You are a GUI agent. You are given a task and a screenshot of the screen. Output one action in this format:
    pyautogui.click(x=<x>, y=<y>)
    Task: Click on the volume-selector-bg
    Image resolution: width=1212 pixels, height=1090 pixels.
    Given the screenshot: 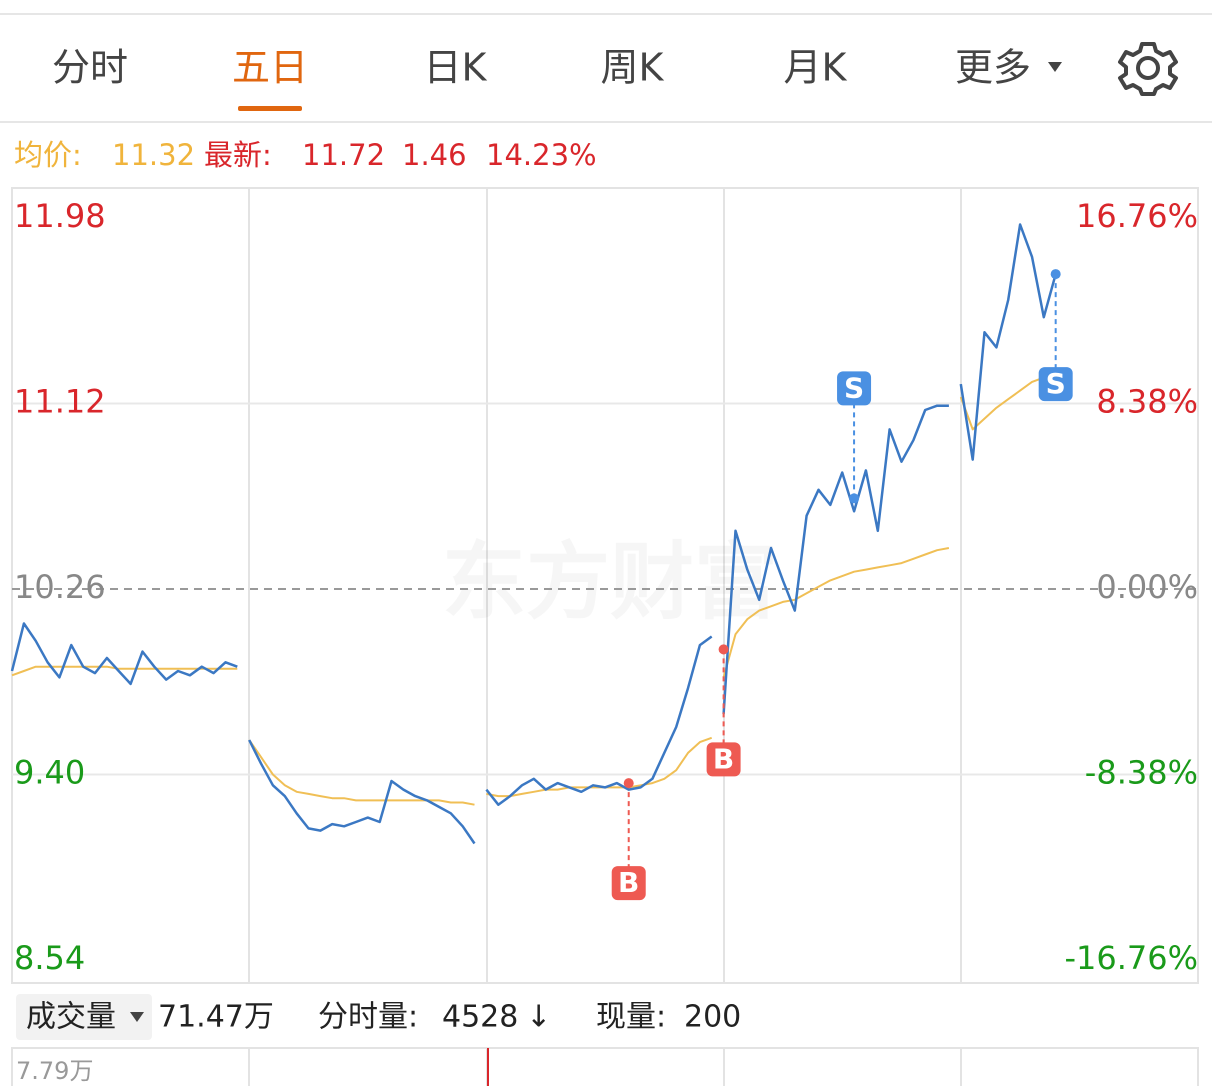 What is the action you would take?
    pyautogui.click(x=84, y=1017)
    